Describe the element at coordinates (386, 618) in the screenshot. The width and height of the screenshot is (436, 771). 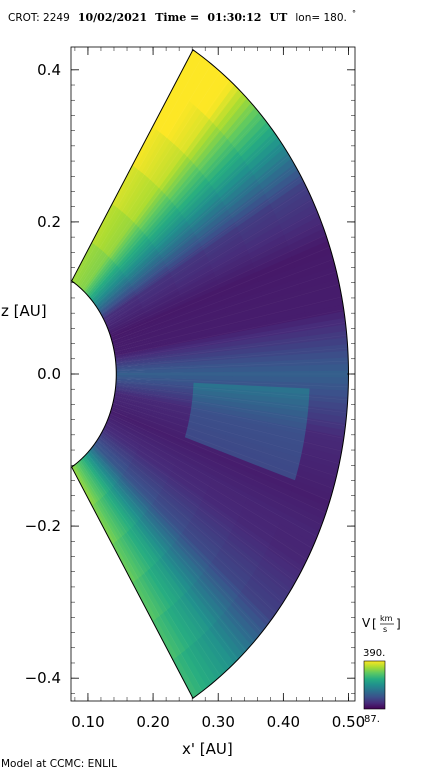
I see `colorbar-unit-numerator: km` at that location.